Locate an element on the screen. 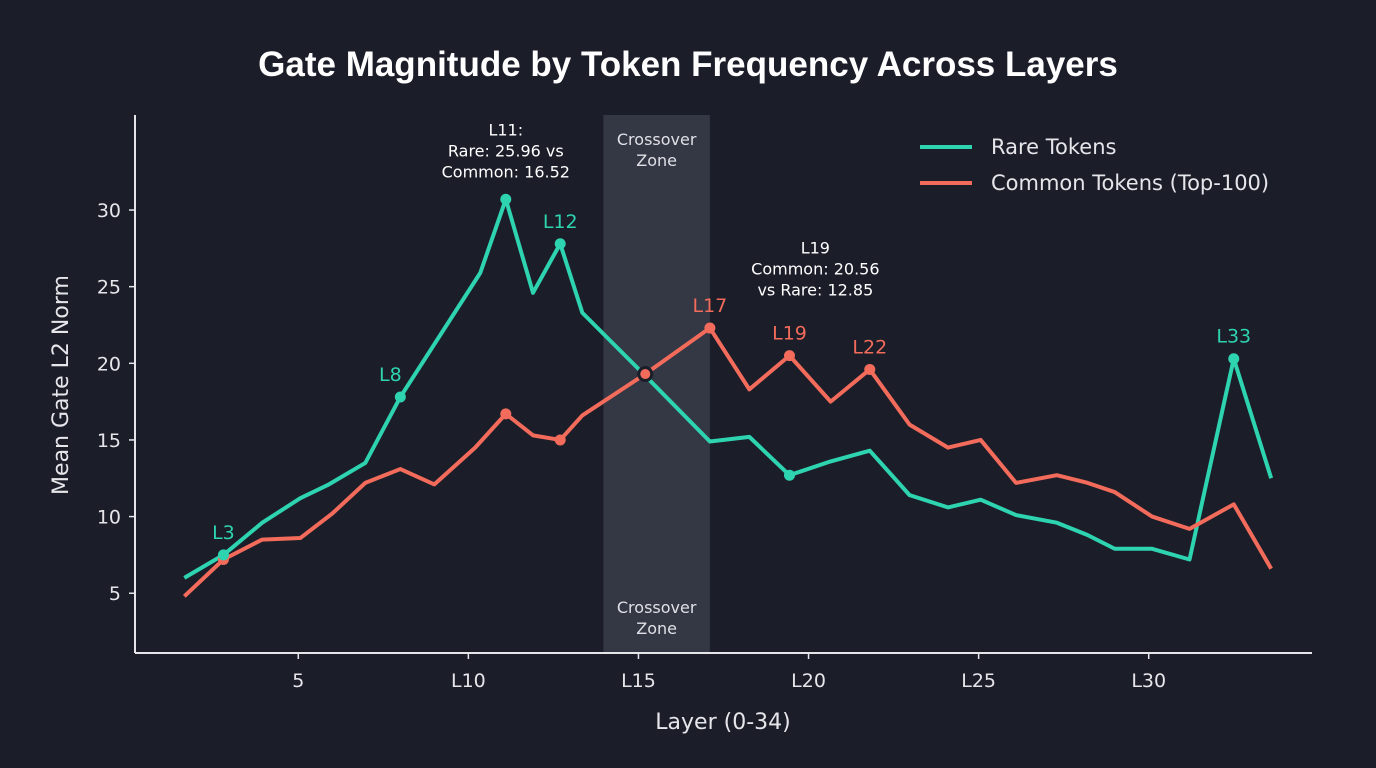 This screenshot has height=768, width=1376. crossover-zone: Crossover Zone Crossover Zone is located at coordinates (656, 384).